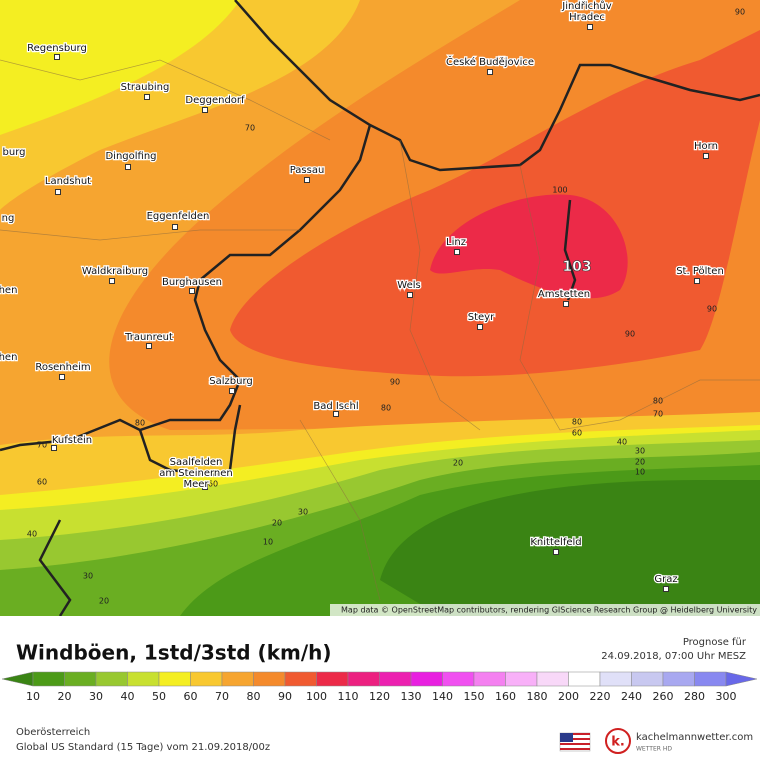 Image resolution: width=760 pixels, height=760 pixels. What do you see at coordinates (474, 696) in the screenshot?
I see `legend-label: 150` at bounding box center [474, 696].